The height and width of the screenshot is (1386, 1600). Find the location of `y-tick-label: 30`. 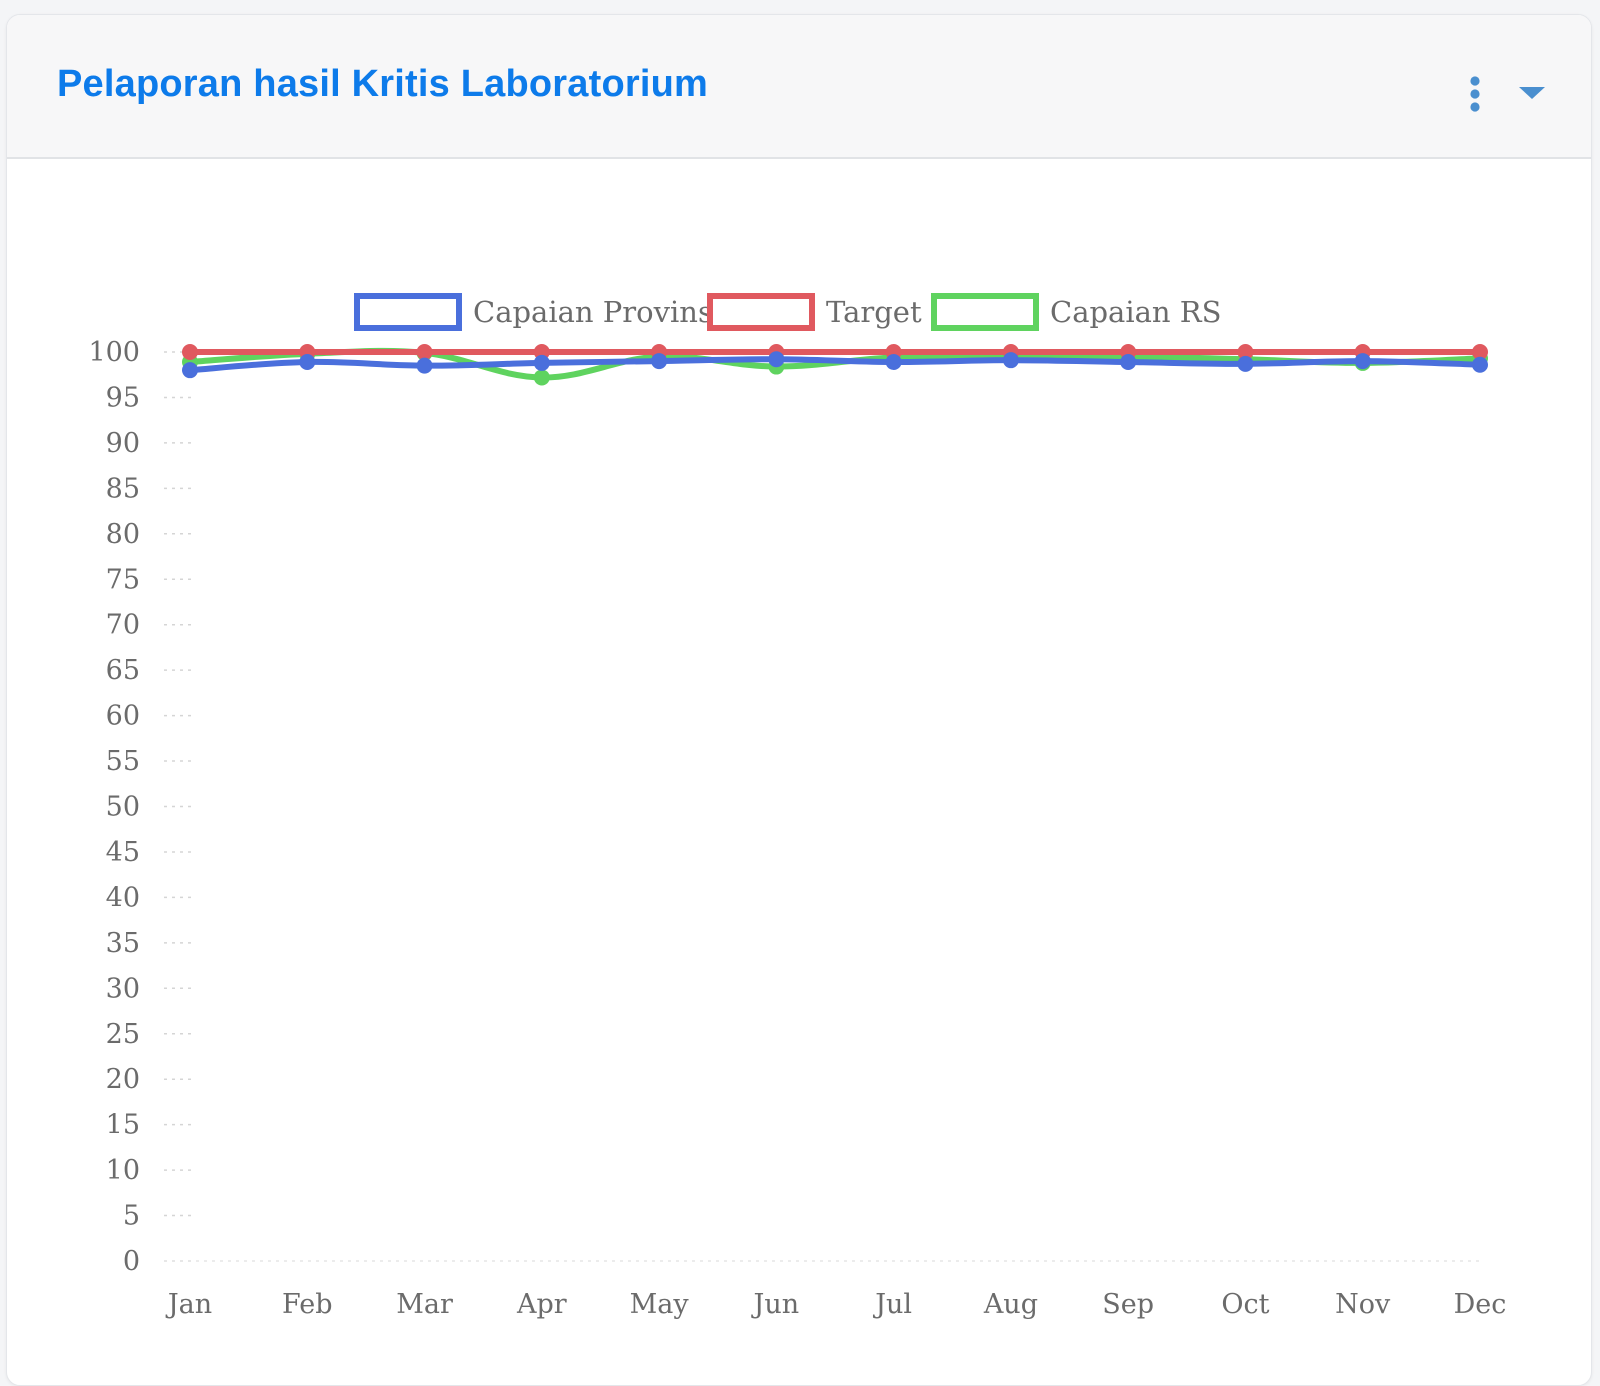

y-tick-label: 30 is located at coordinates (123, 988).